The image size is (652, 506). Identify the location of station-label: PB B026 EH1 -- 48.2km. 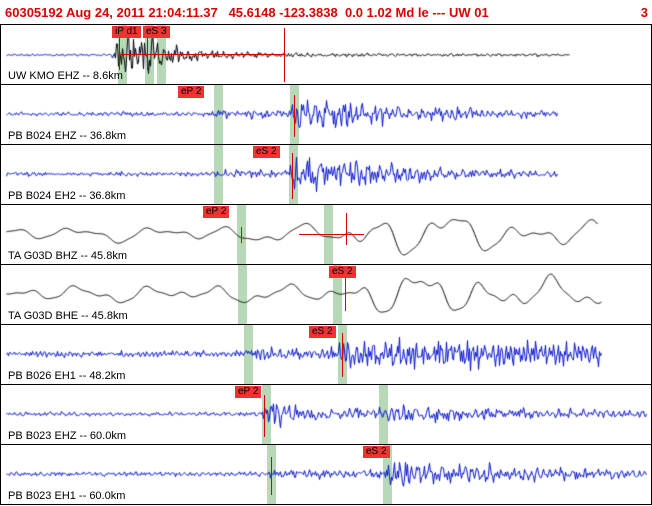
(67, 376).